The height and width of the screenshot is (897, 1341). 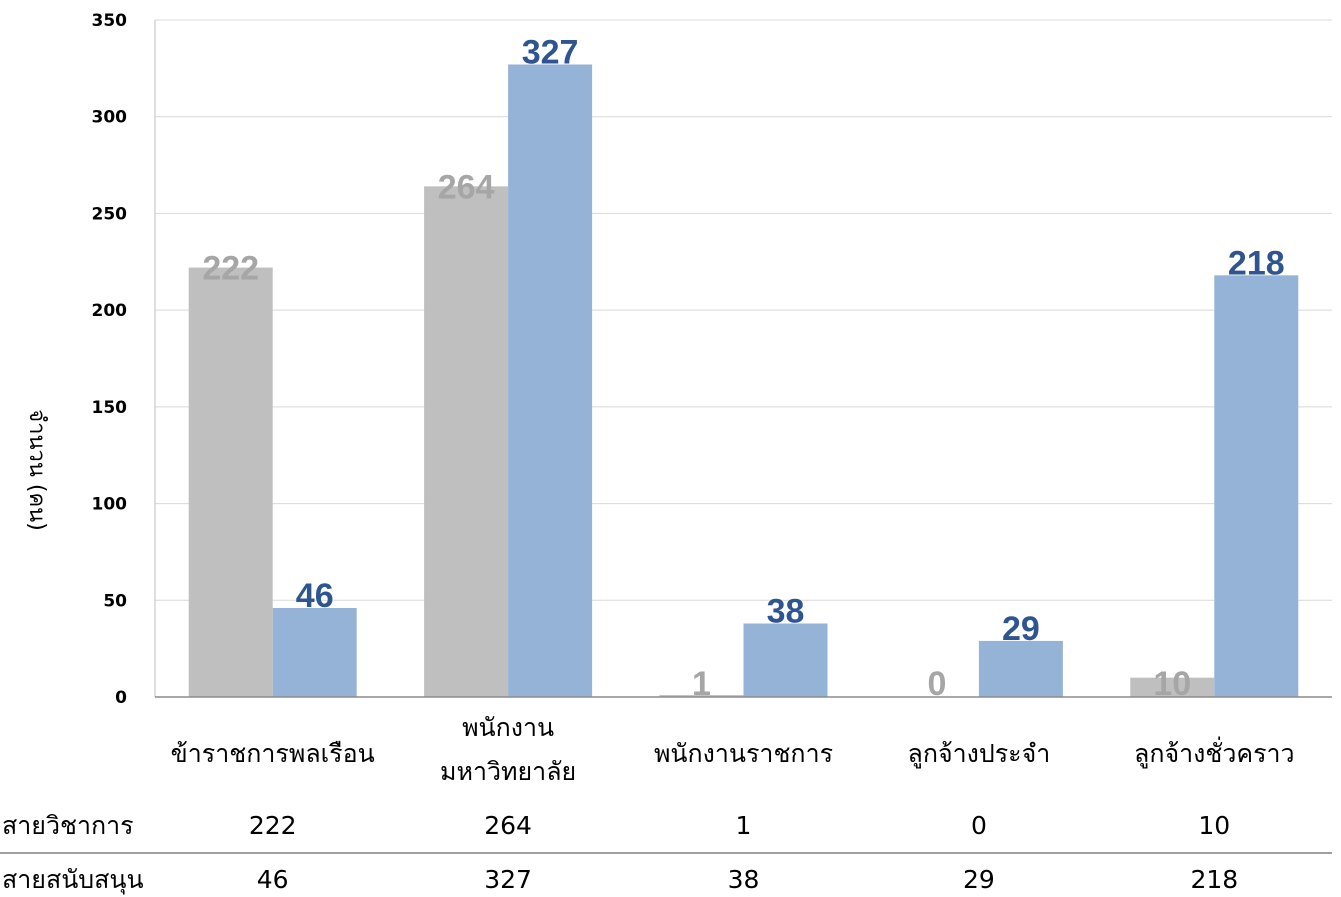 What do you see at coordinates (550, 52) in the screenshot?
I see `data-label: 327` at bounding box center [550, 52].